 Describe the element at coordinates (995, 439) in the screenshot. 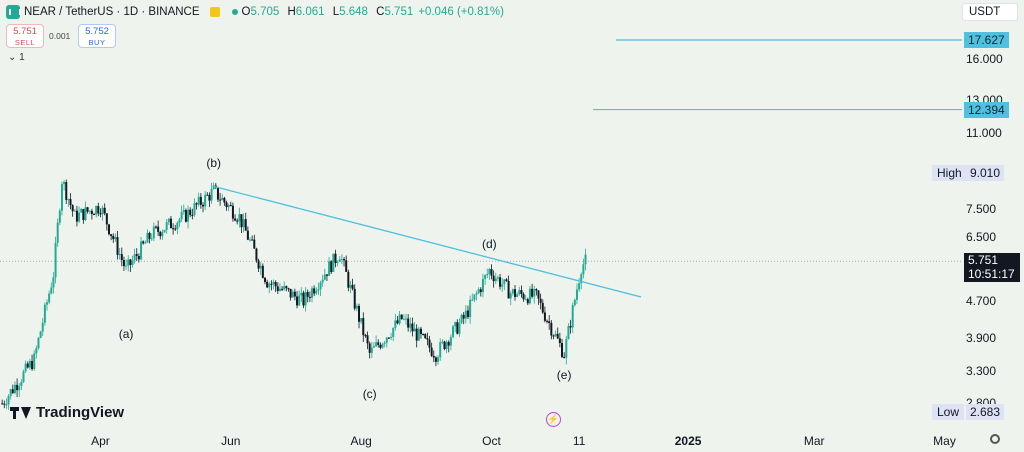

I see `gear-icon` at that location.